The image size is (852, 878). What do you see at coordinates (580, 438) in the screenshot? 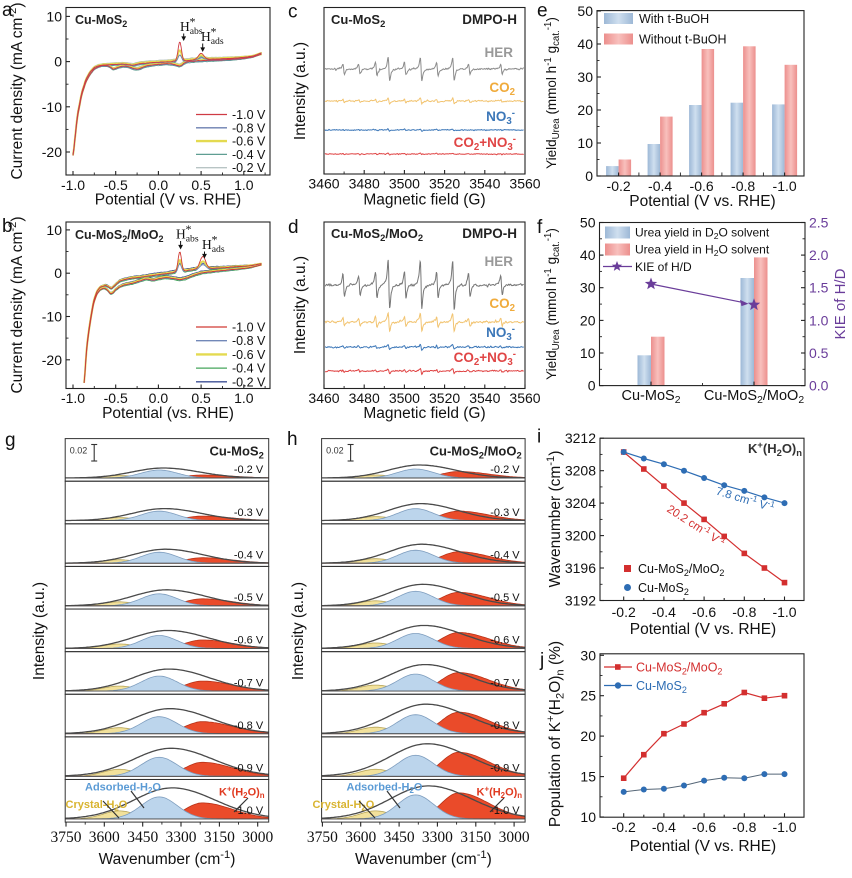
I see `svg-text: 3212` at bounding box center [580, 438].